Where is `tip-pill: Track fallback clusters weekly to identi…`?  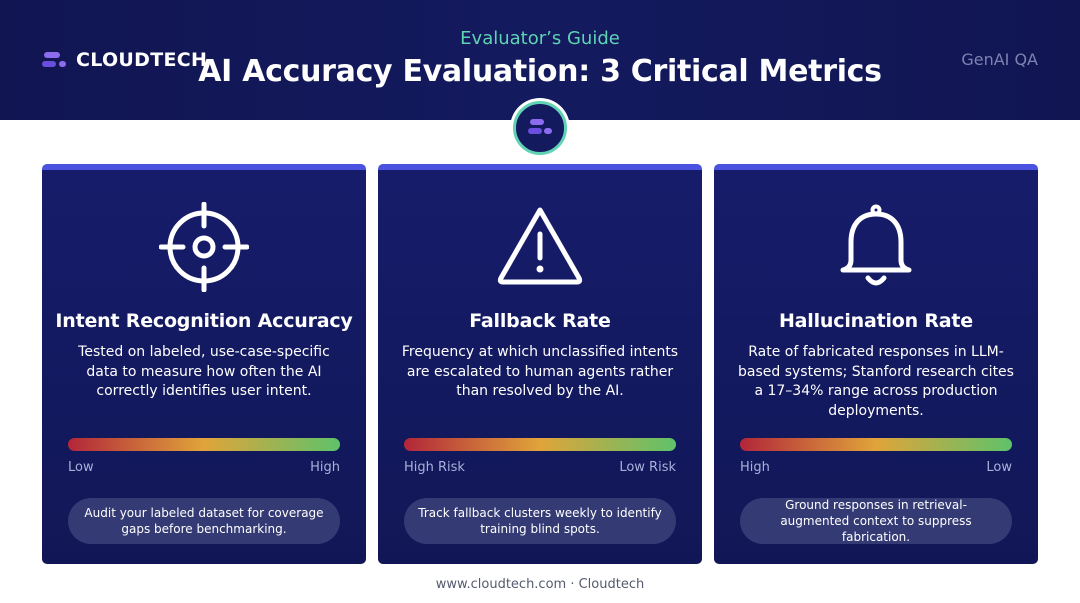 tip-pill: Track fallback clusters weekly to identi… is located at coordinates (540, 521).